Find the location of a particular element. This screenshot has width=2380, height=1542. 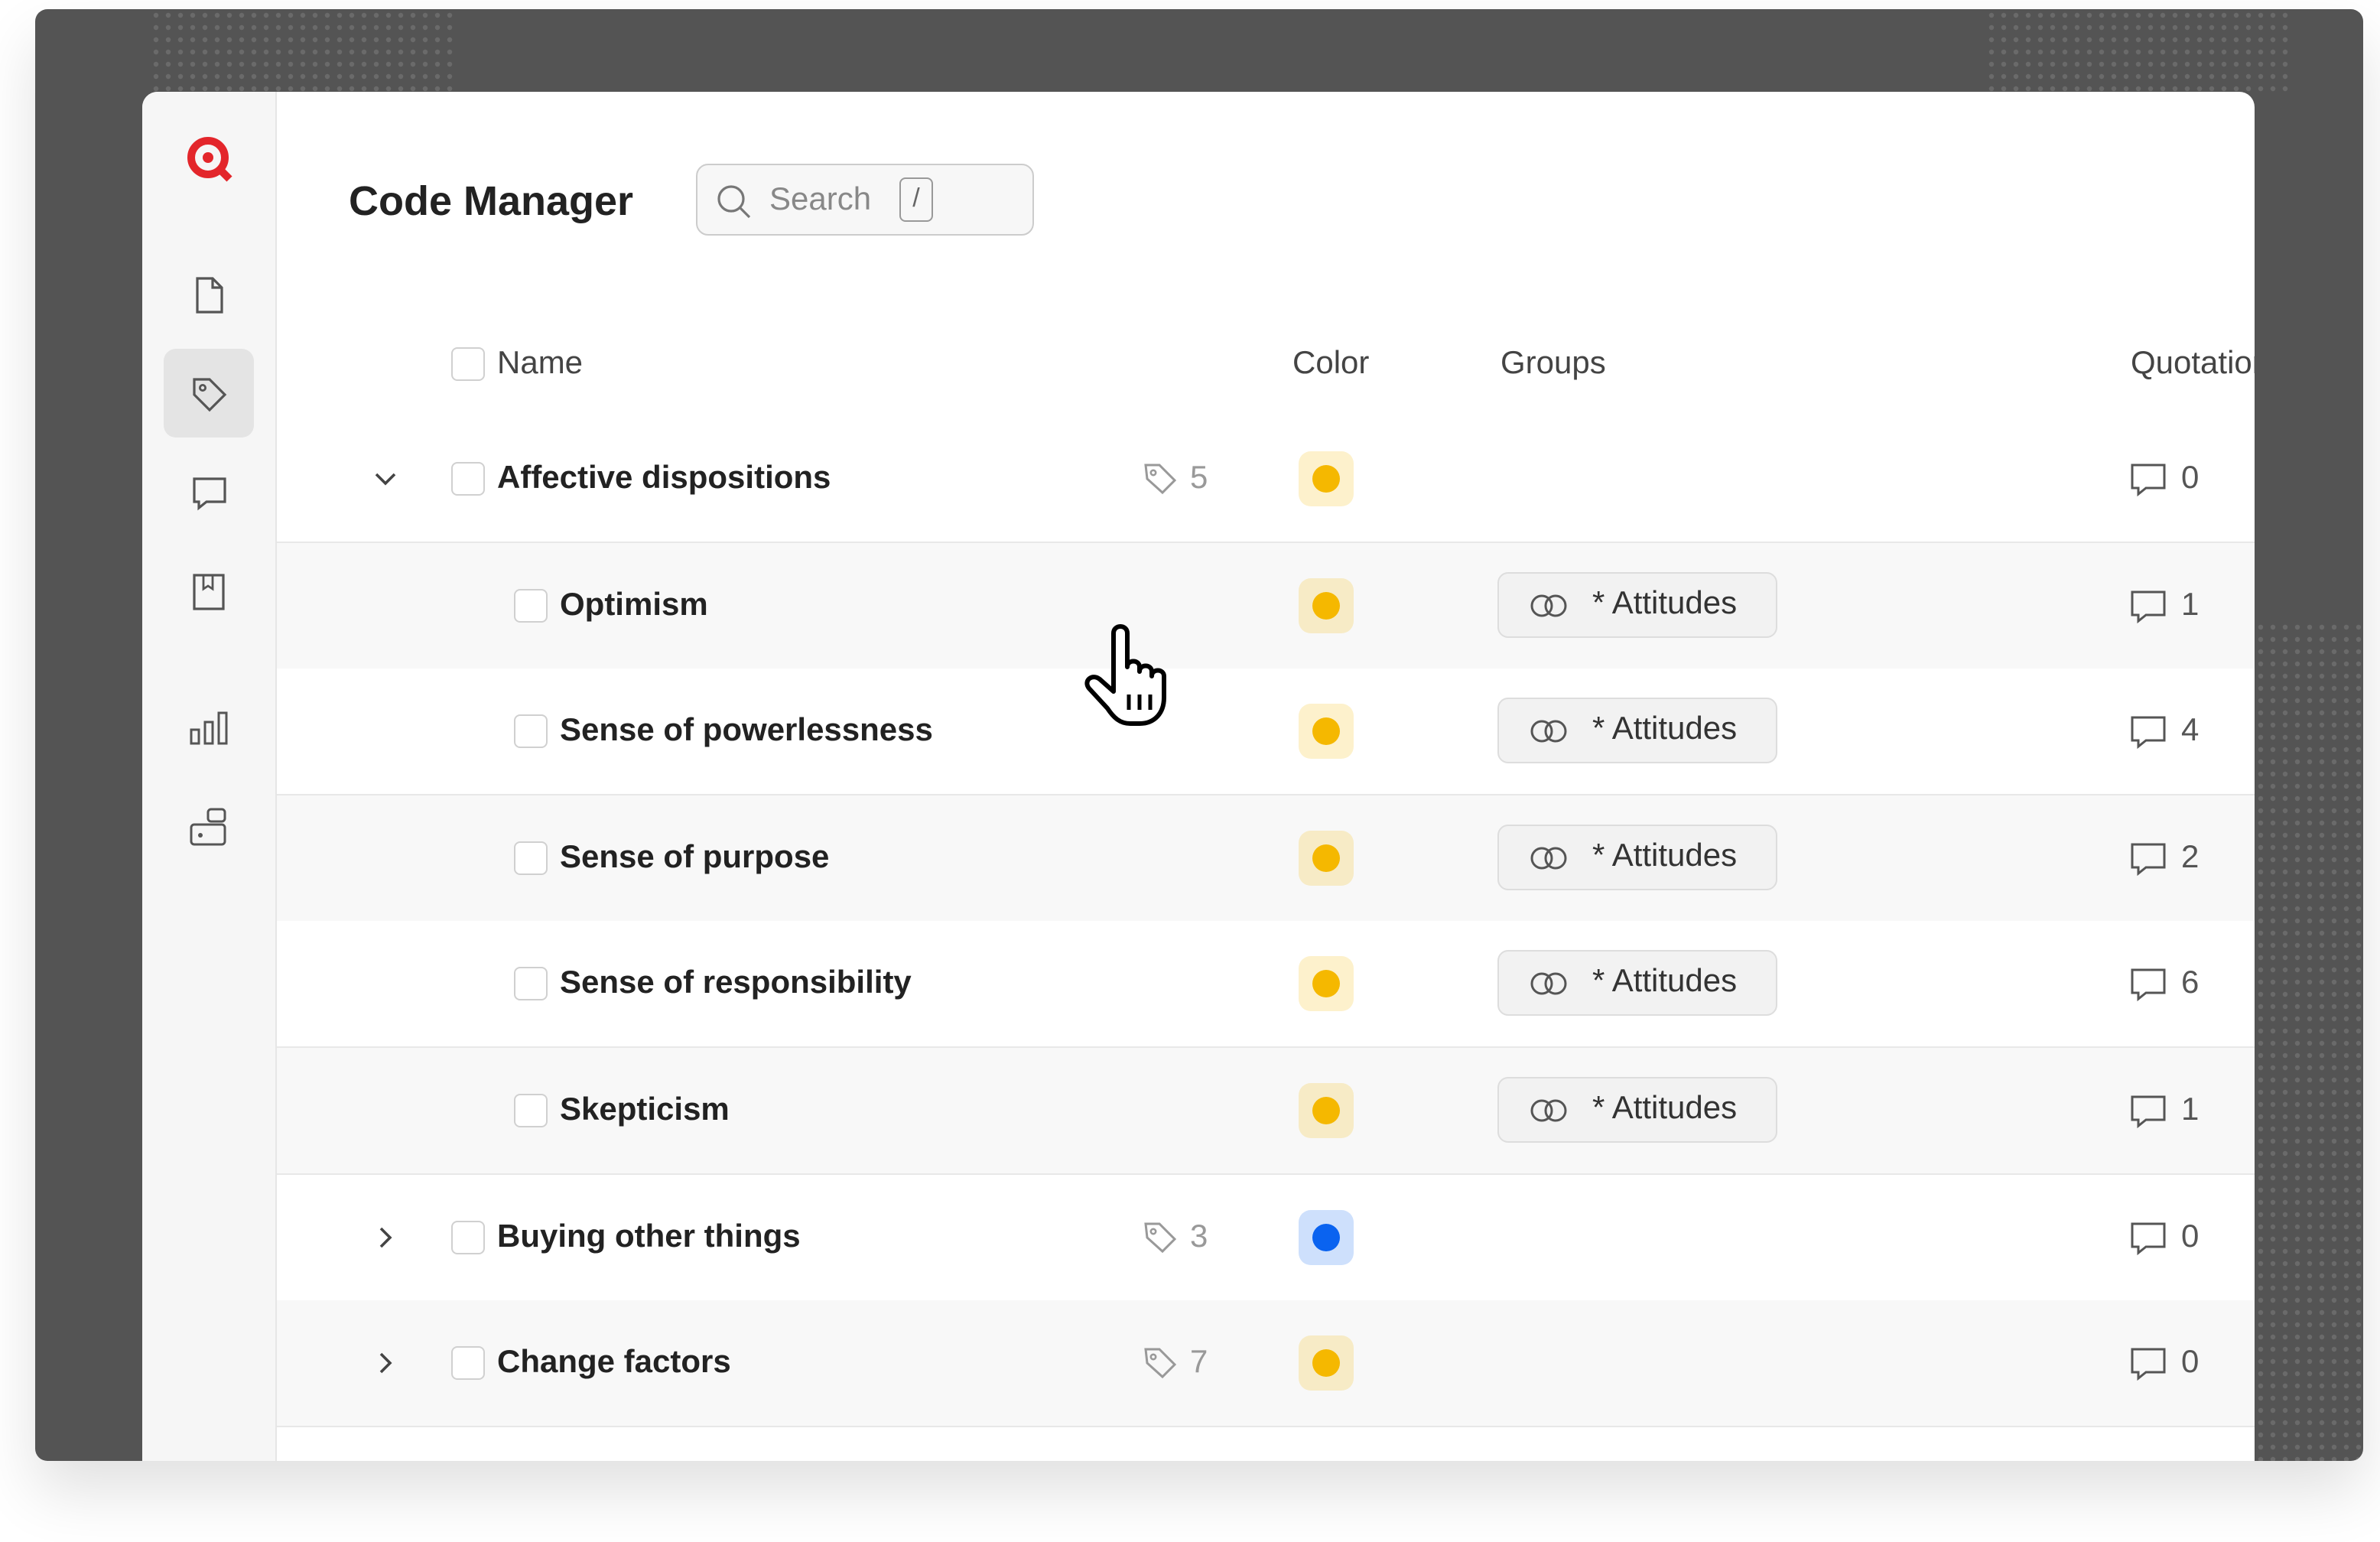

code-count: 3 is located at coordinates (1199, 1236).